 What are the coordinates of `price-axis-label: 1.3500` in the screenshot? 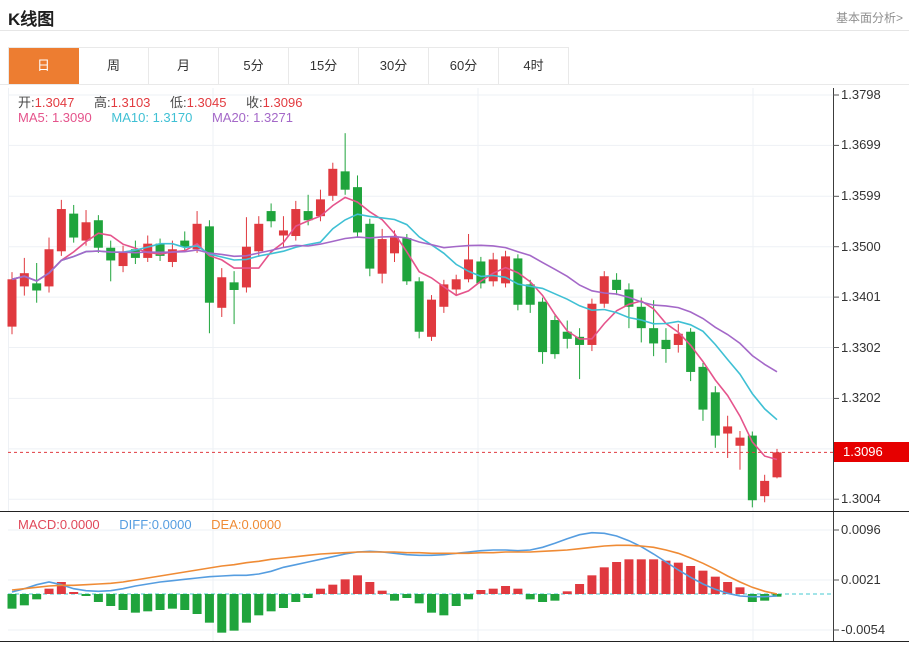 It's located at (861, 246).